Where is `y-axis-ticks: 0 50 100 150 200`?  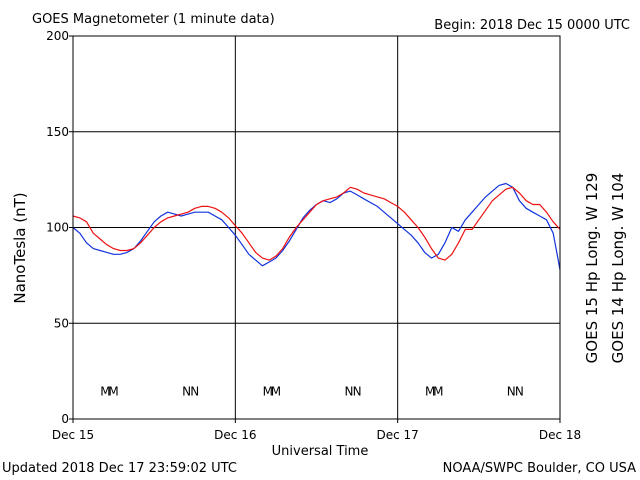
y-axis-ticks: 0 50 100 150 200 is located at coordinates (59, 227).